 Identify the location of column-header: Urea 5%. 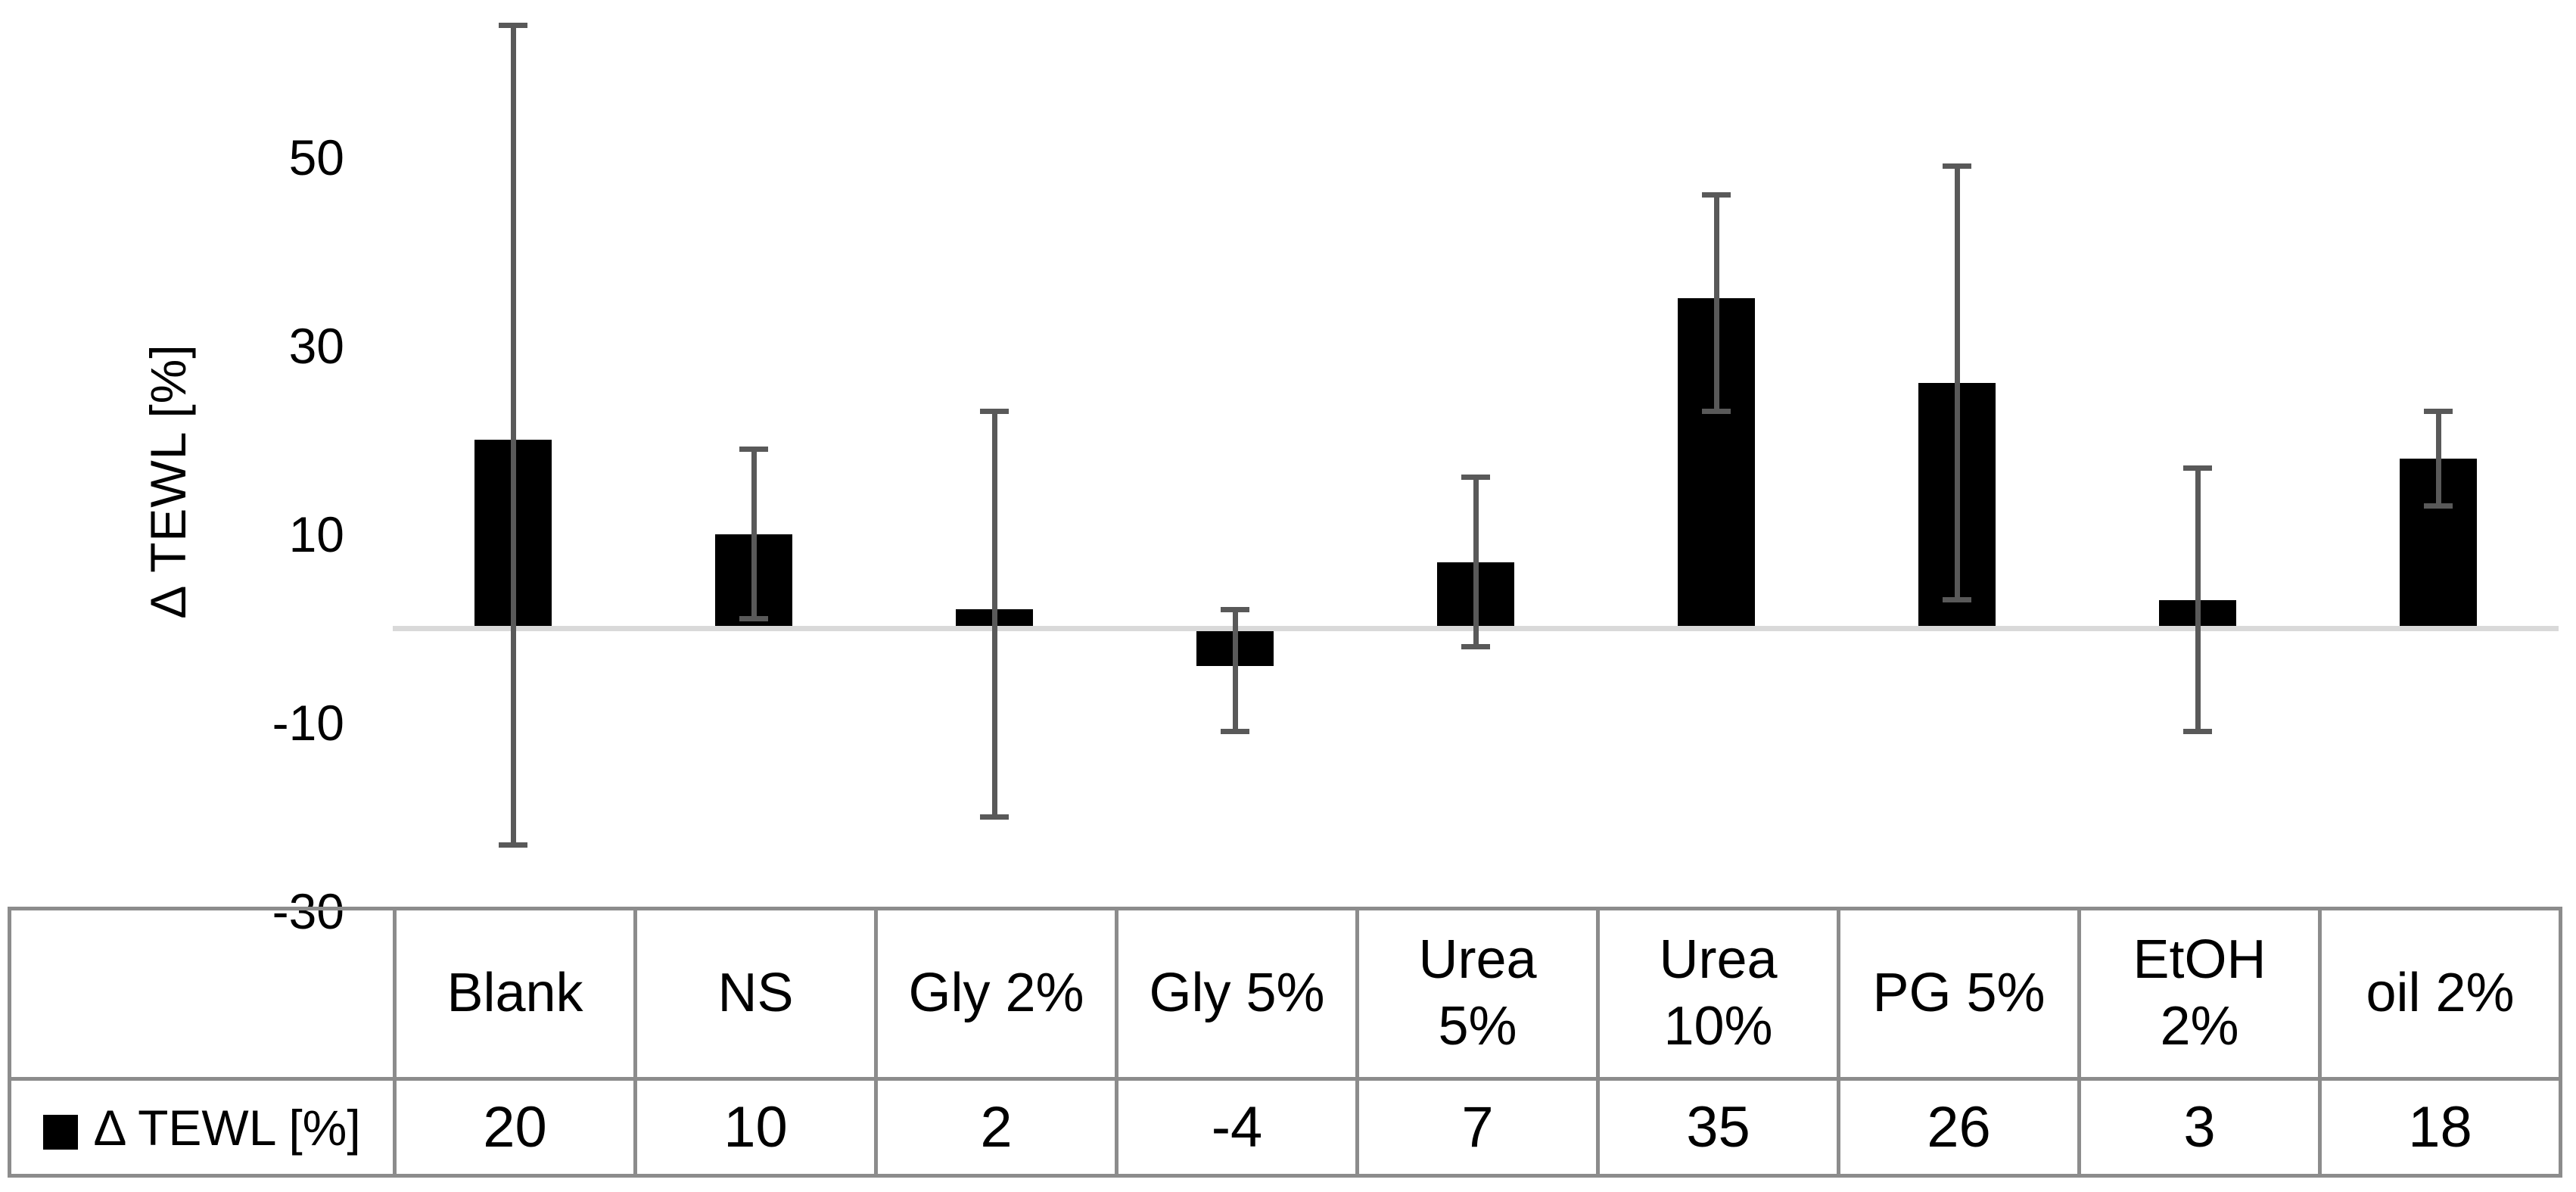
(1477, 994).